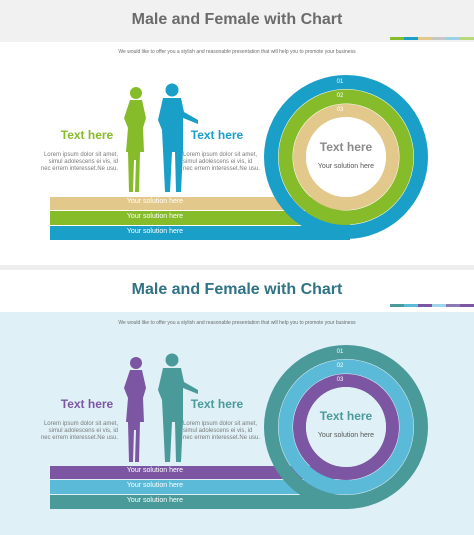 This screenshot has width=474, height=535. I want to click on title-band, so click(237, 21).